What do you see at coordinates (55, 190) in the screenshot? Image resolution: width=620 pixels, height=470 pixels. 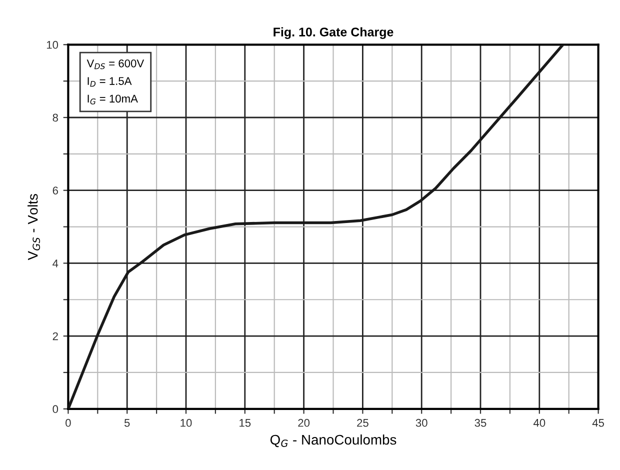 I see `y-tick-label: 6` at bounding box center [55, 190].